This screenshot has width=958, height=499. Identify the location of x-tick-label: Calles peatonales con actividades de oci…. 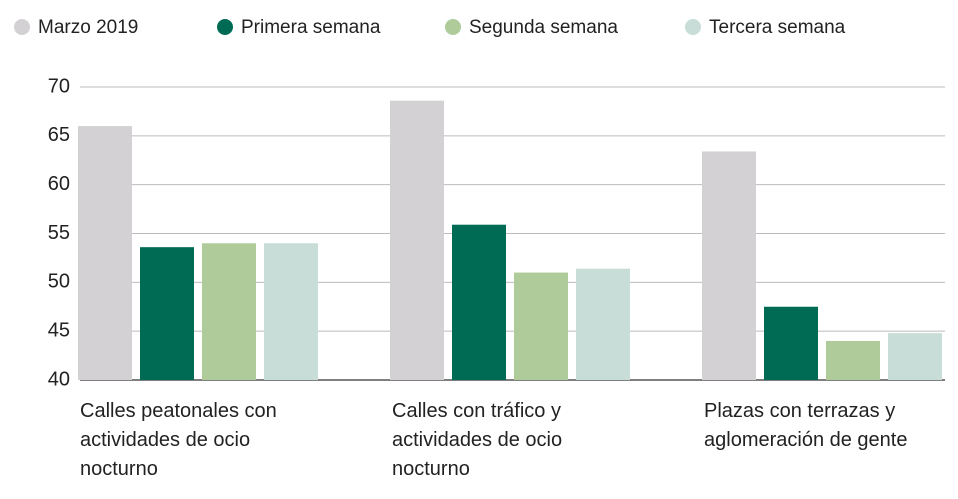
(178, 440).